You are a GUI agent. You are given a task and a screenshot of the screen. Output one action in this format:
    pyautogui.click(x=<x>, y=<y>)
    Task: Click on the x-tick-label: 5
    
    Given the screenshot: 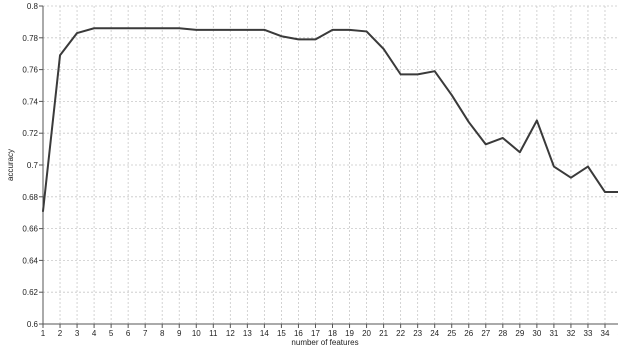 What is the action you would take?
    pyautogui.click(x=111, y=333)
    